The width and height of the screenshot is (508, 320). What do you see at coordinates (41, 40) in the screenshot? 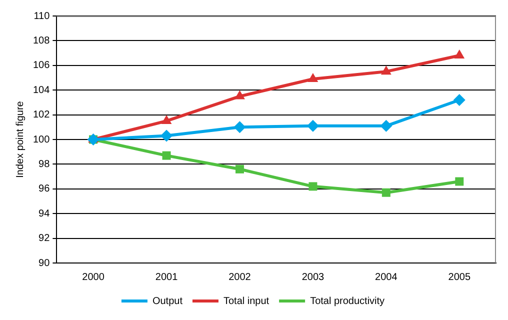
I see `y-tick-label: 108` at bounding box center [41, 40].